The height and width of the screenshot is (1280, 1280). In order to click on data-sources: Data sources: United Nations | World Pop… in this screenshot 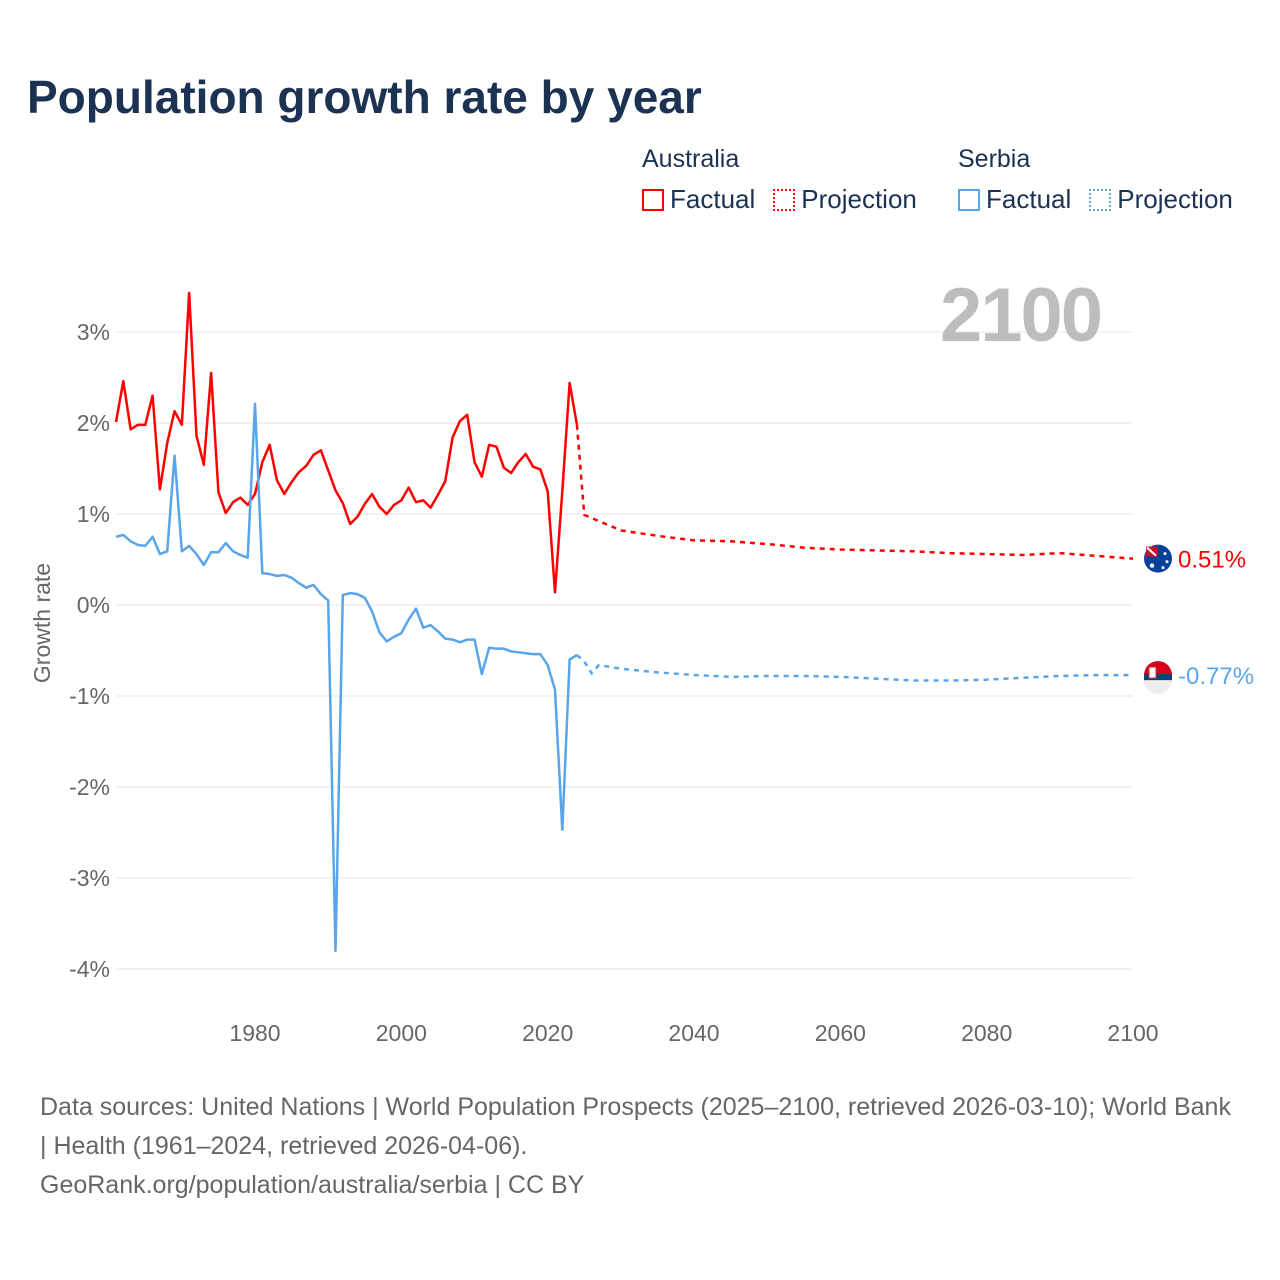, I will do `click(635, 1126)`.